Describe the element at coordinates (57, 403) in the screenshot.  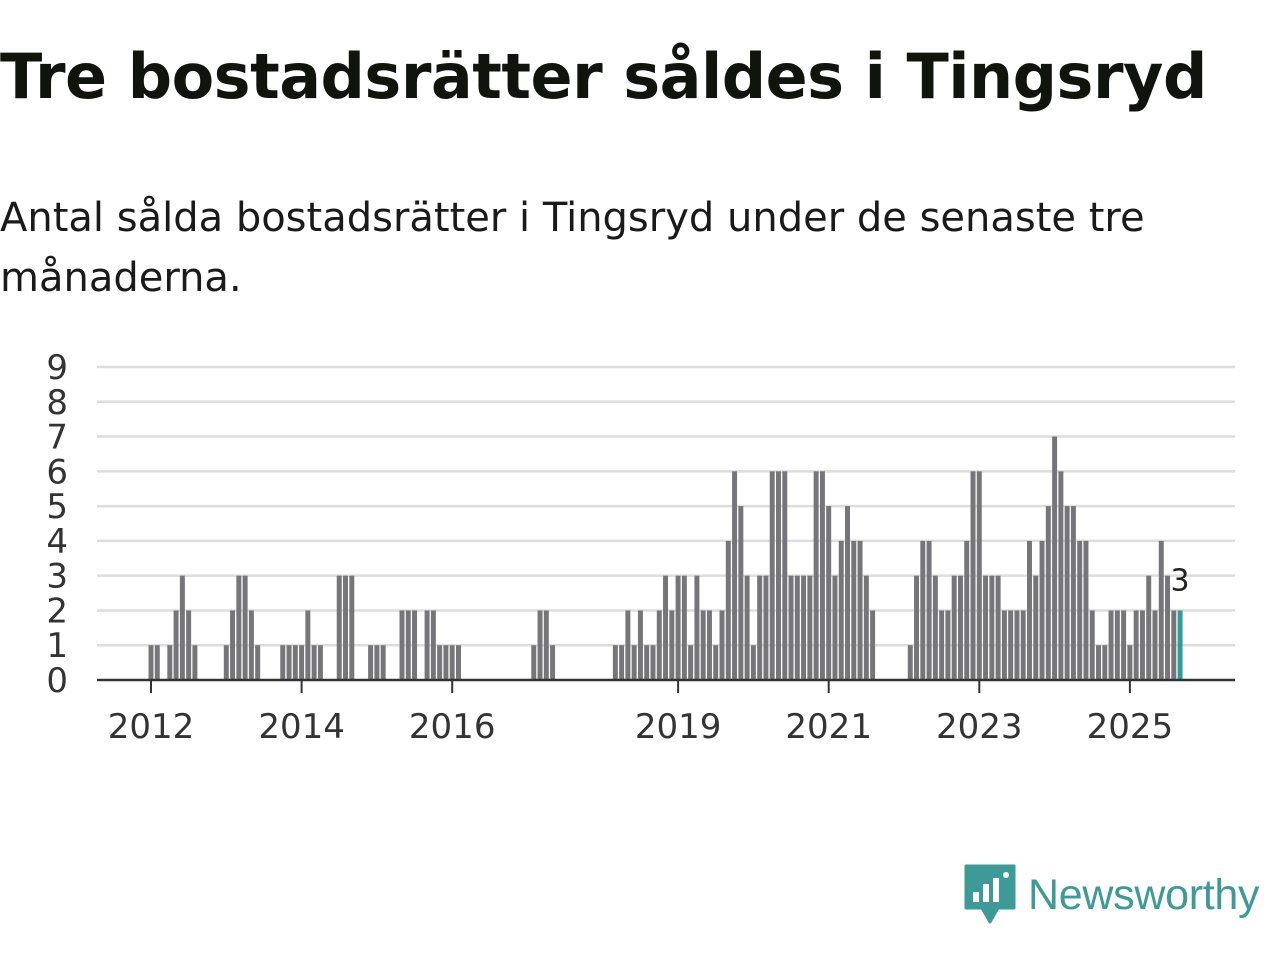
I see `y-tick-label: 8` at that location.